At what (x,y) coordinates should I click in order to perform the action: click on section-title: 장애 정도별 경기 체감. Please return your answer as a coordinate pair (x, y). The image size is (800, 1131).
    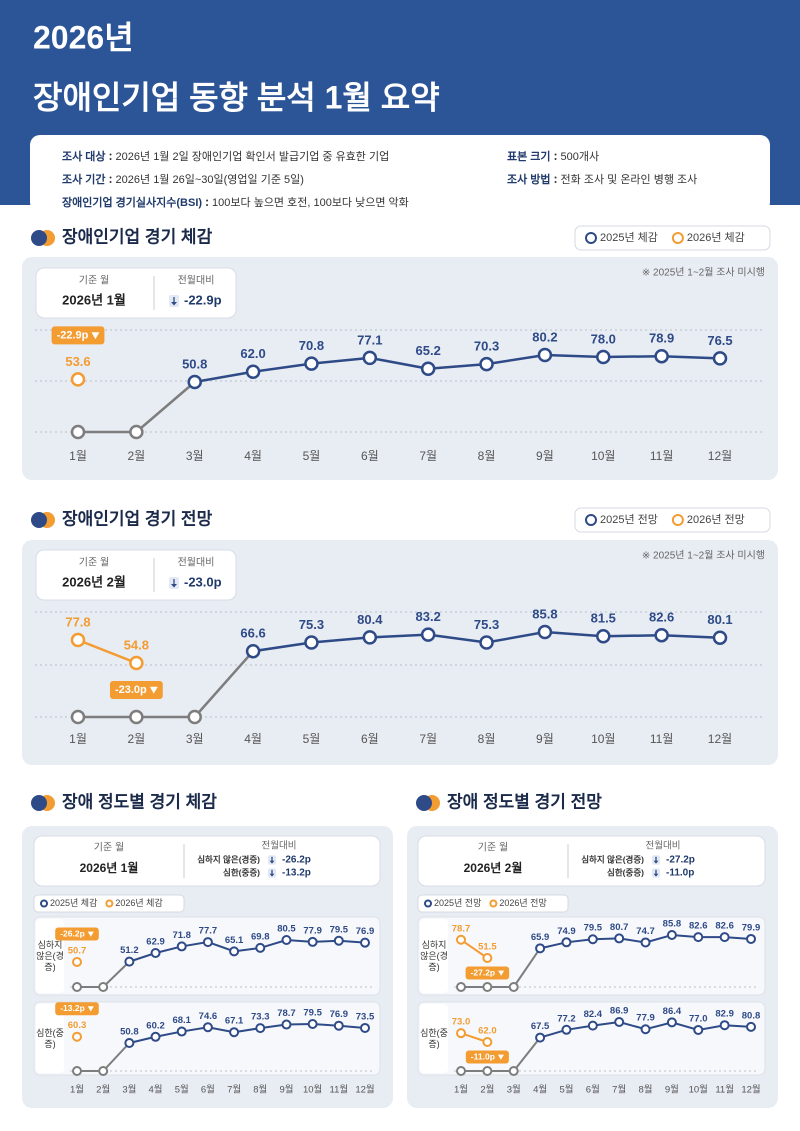
    Looking at the image, I should click on (139, 801).